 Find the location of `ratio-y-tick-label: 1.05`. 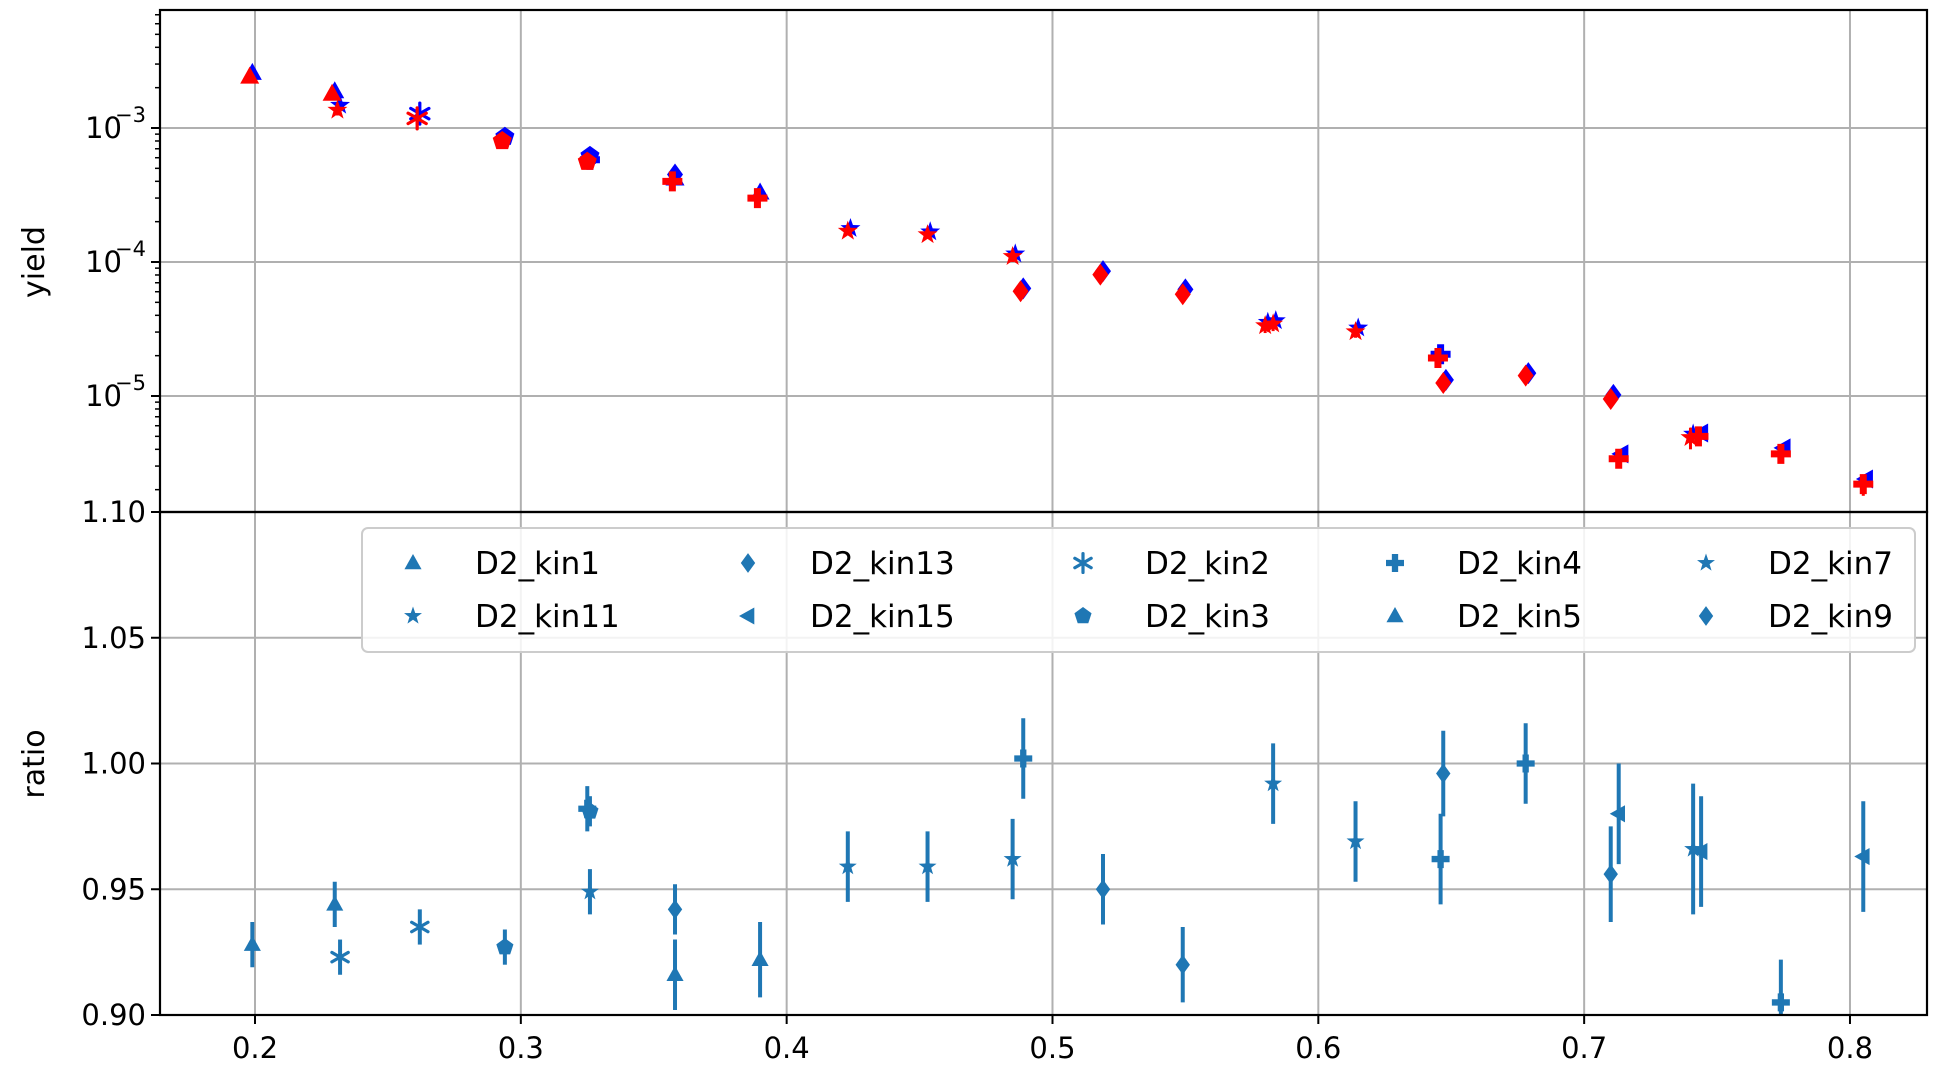

ratio-y-tick-label: 1.05 is located at coordinates (113, 638).